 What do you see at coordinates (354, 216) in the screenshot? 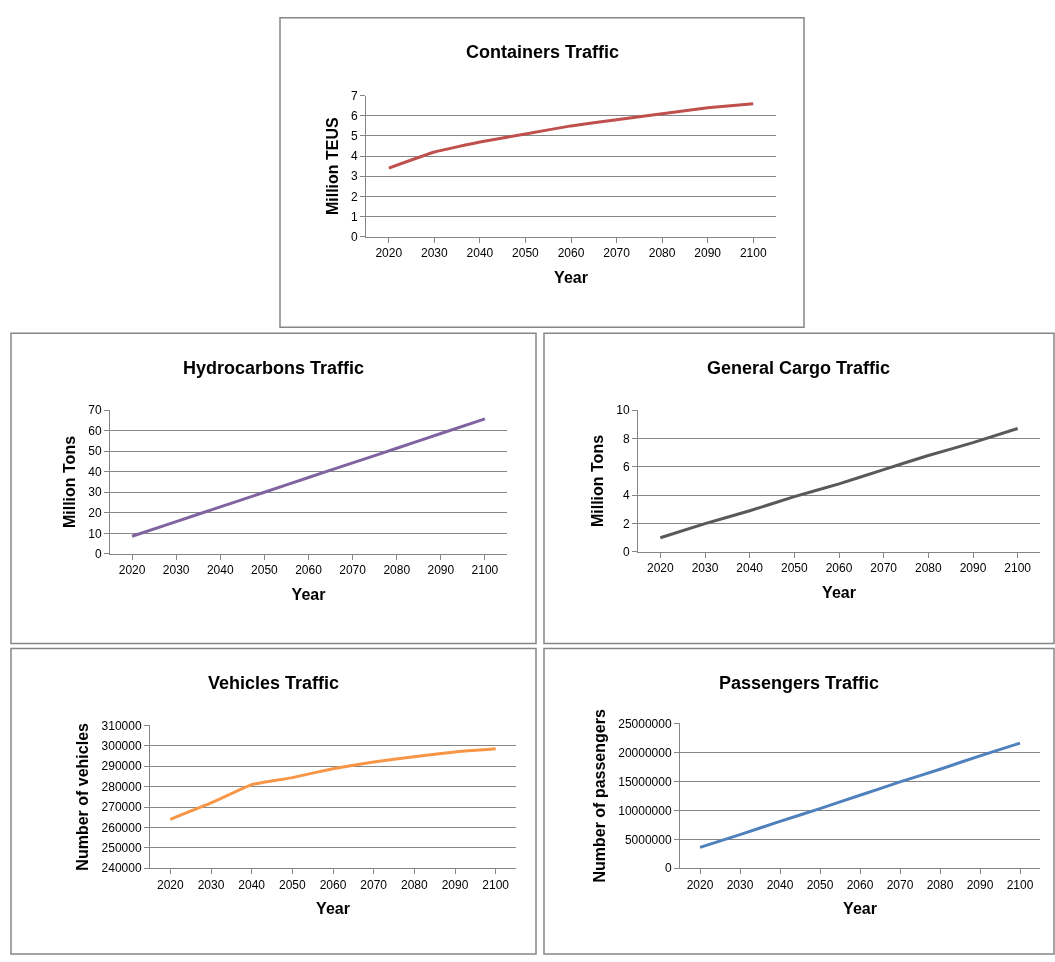
I see `y-tick-label: 1` at bounding box center [354, 216].